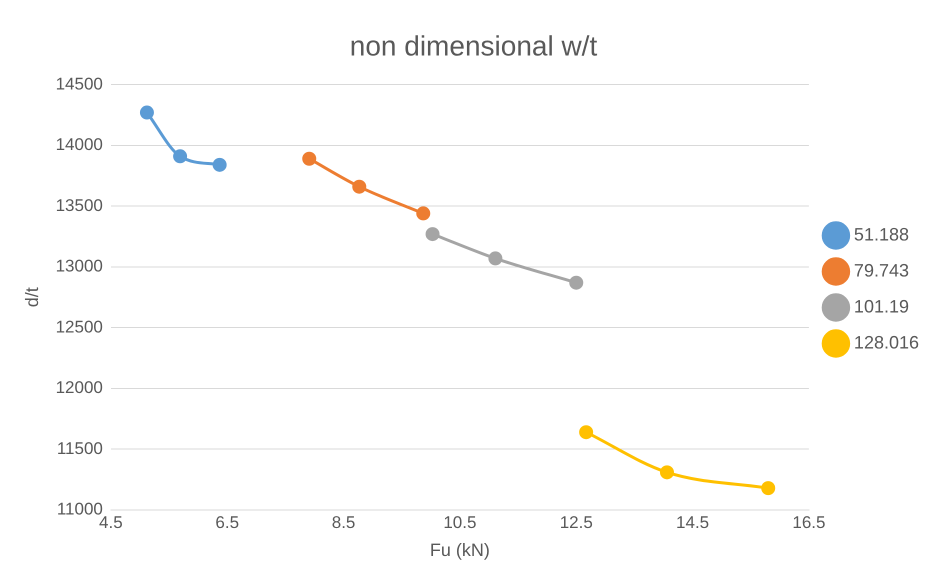 This screenshot has width=947, height=579. What do you see at coordinates (693, 522) in the screenshot?
I see `x-tick-label: 14.5` at bounding box center [693, 522].